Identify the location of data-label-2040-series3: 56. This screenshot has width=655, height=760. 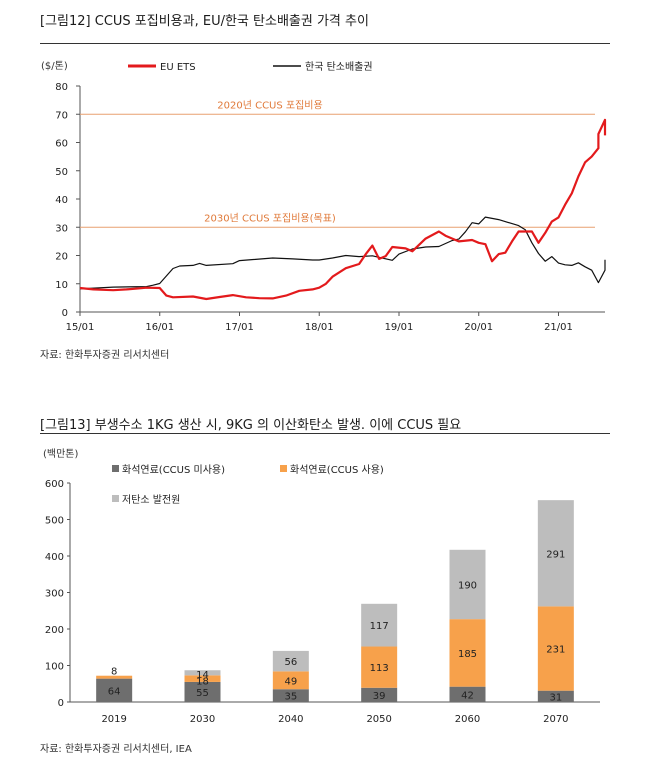
(290, 662).